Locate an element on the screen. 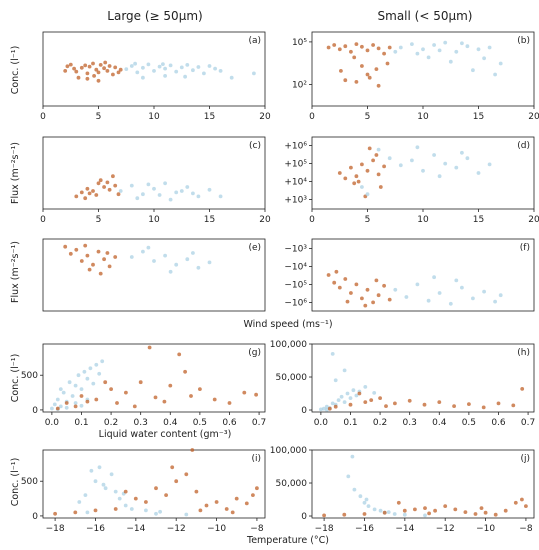 This screenshot has width=539, height=550. y-tick-label: −10⁴ is located at coordinates (295, 267).